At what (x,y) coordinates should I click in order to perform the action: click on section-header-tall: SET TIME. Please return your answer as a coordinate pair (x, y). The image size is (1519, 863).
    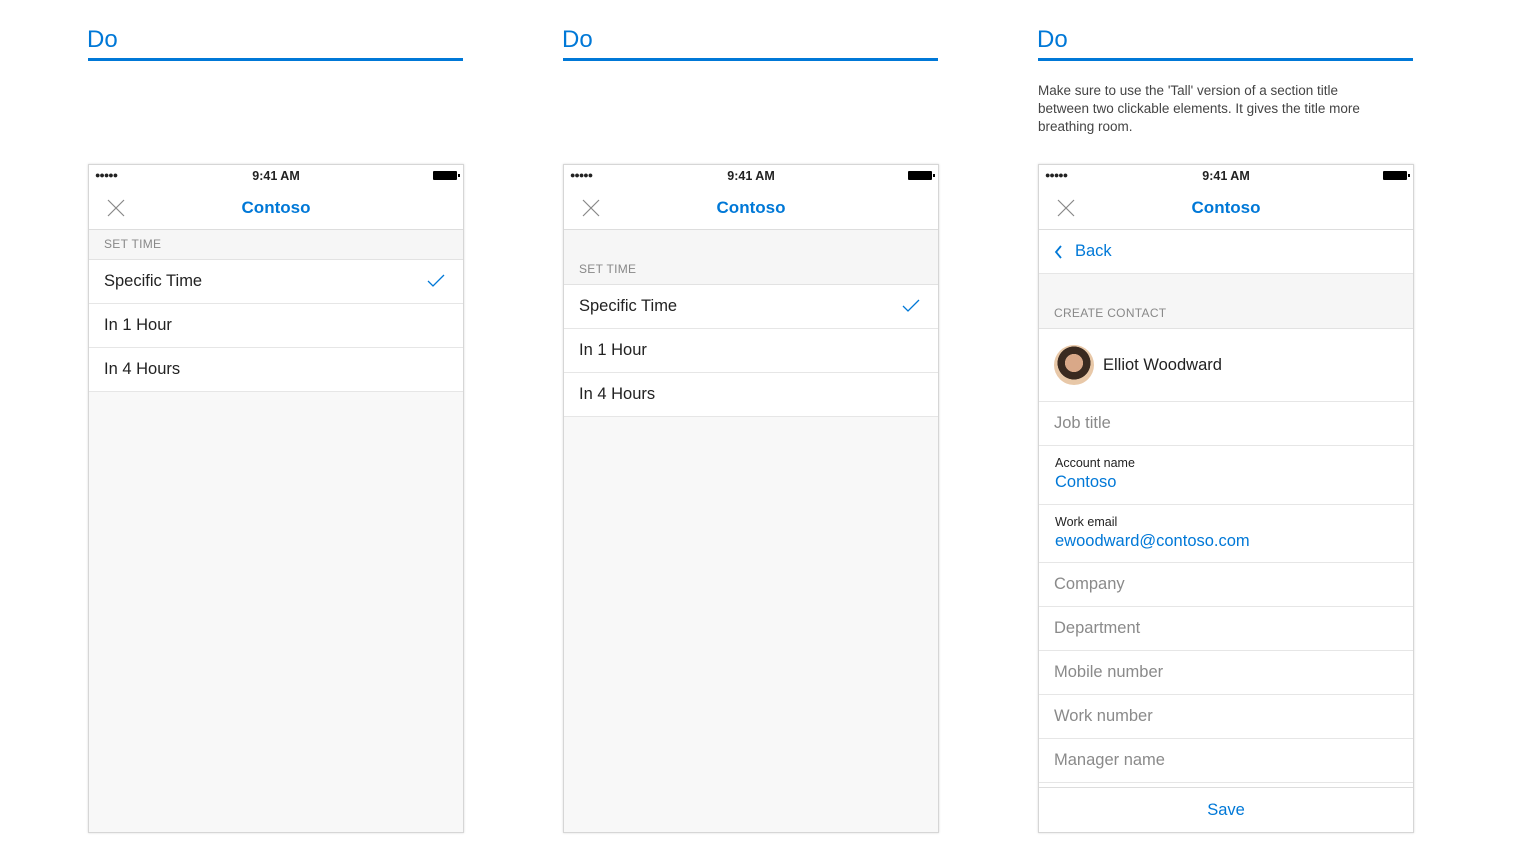
    Looking at the image, I should click on (751, 257).